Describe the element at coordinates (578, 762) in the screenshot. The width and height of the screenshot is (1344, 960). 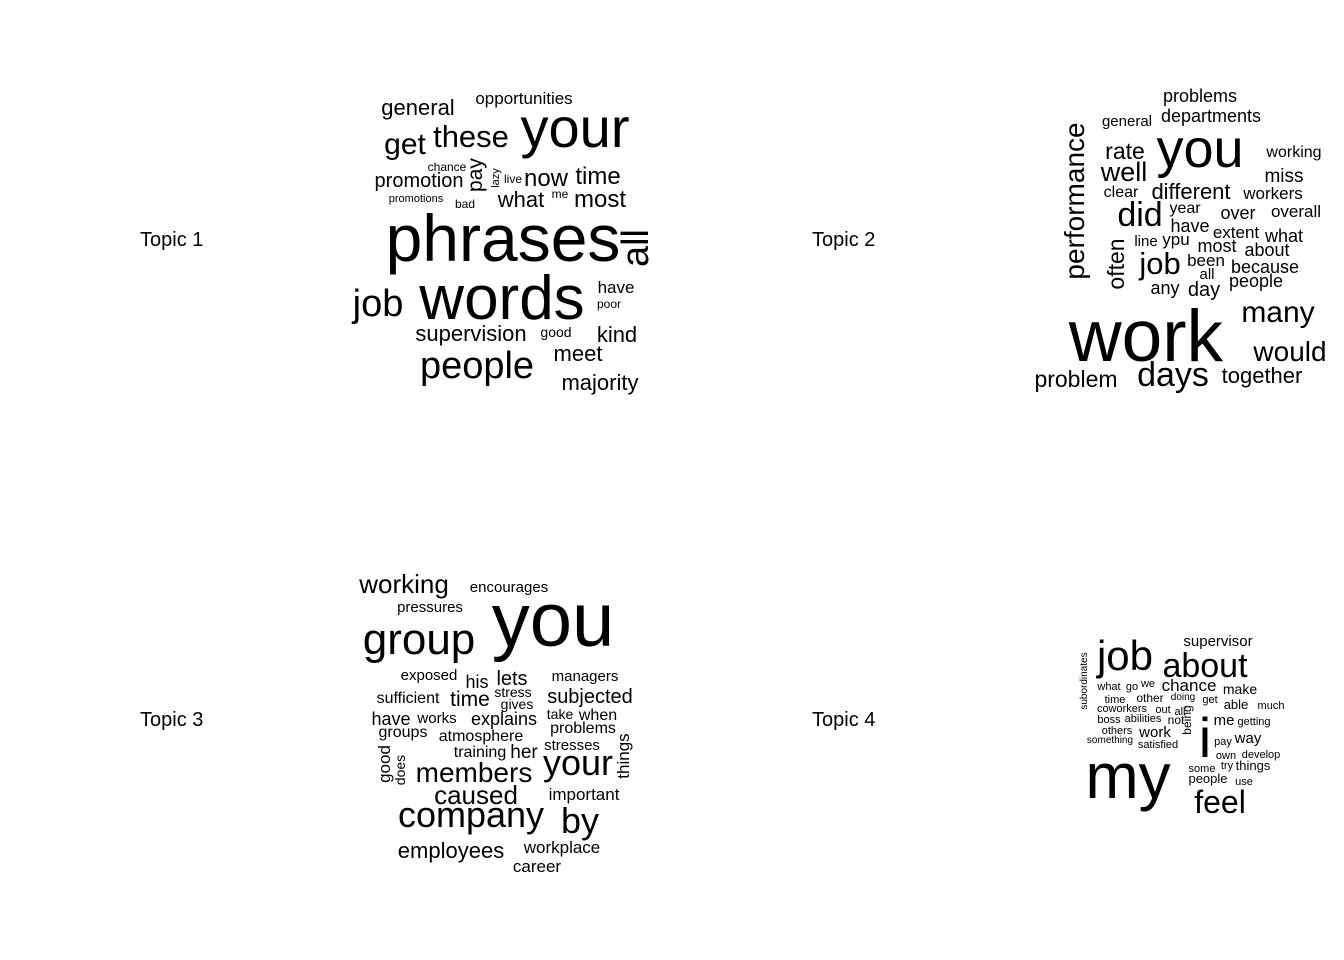
I see `word: your` at that location.